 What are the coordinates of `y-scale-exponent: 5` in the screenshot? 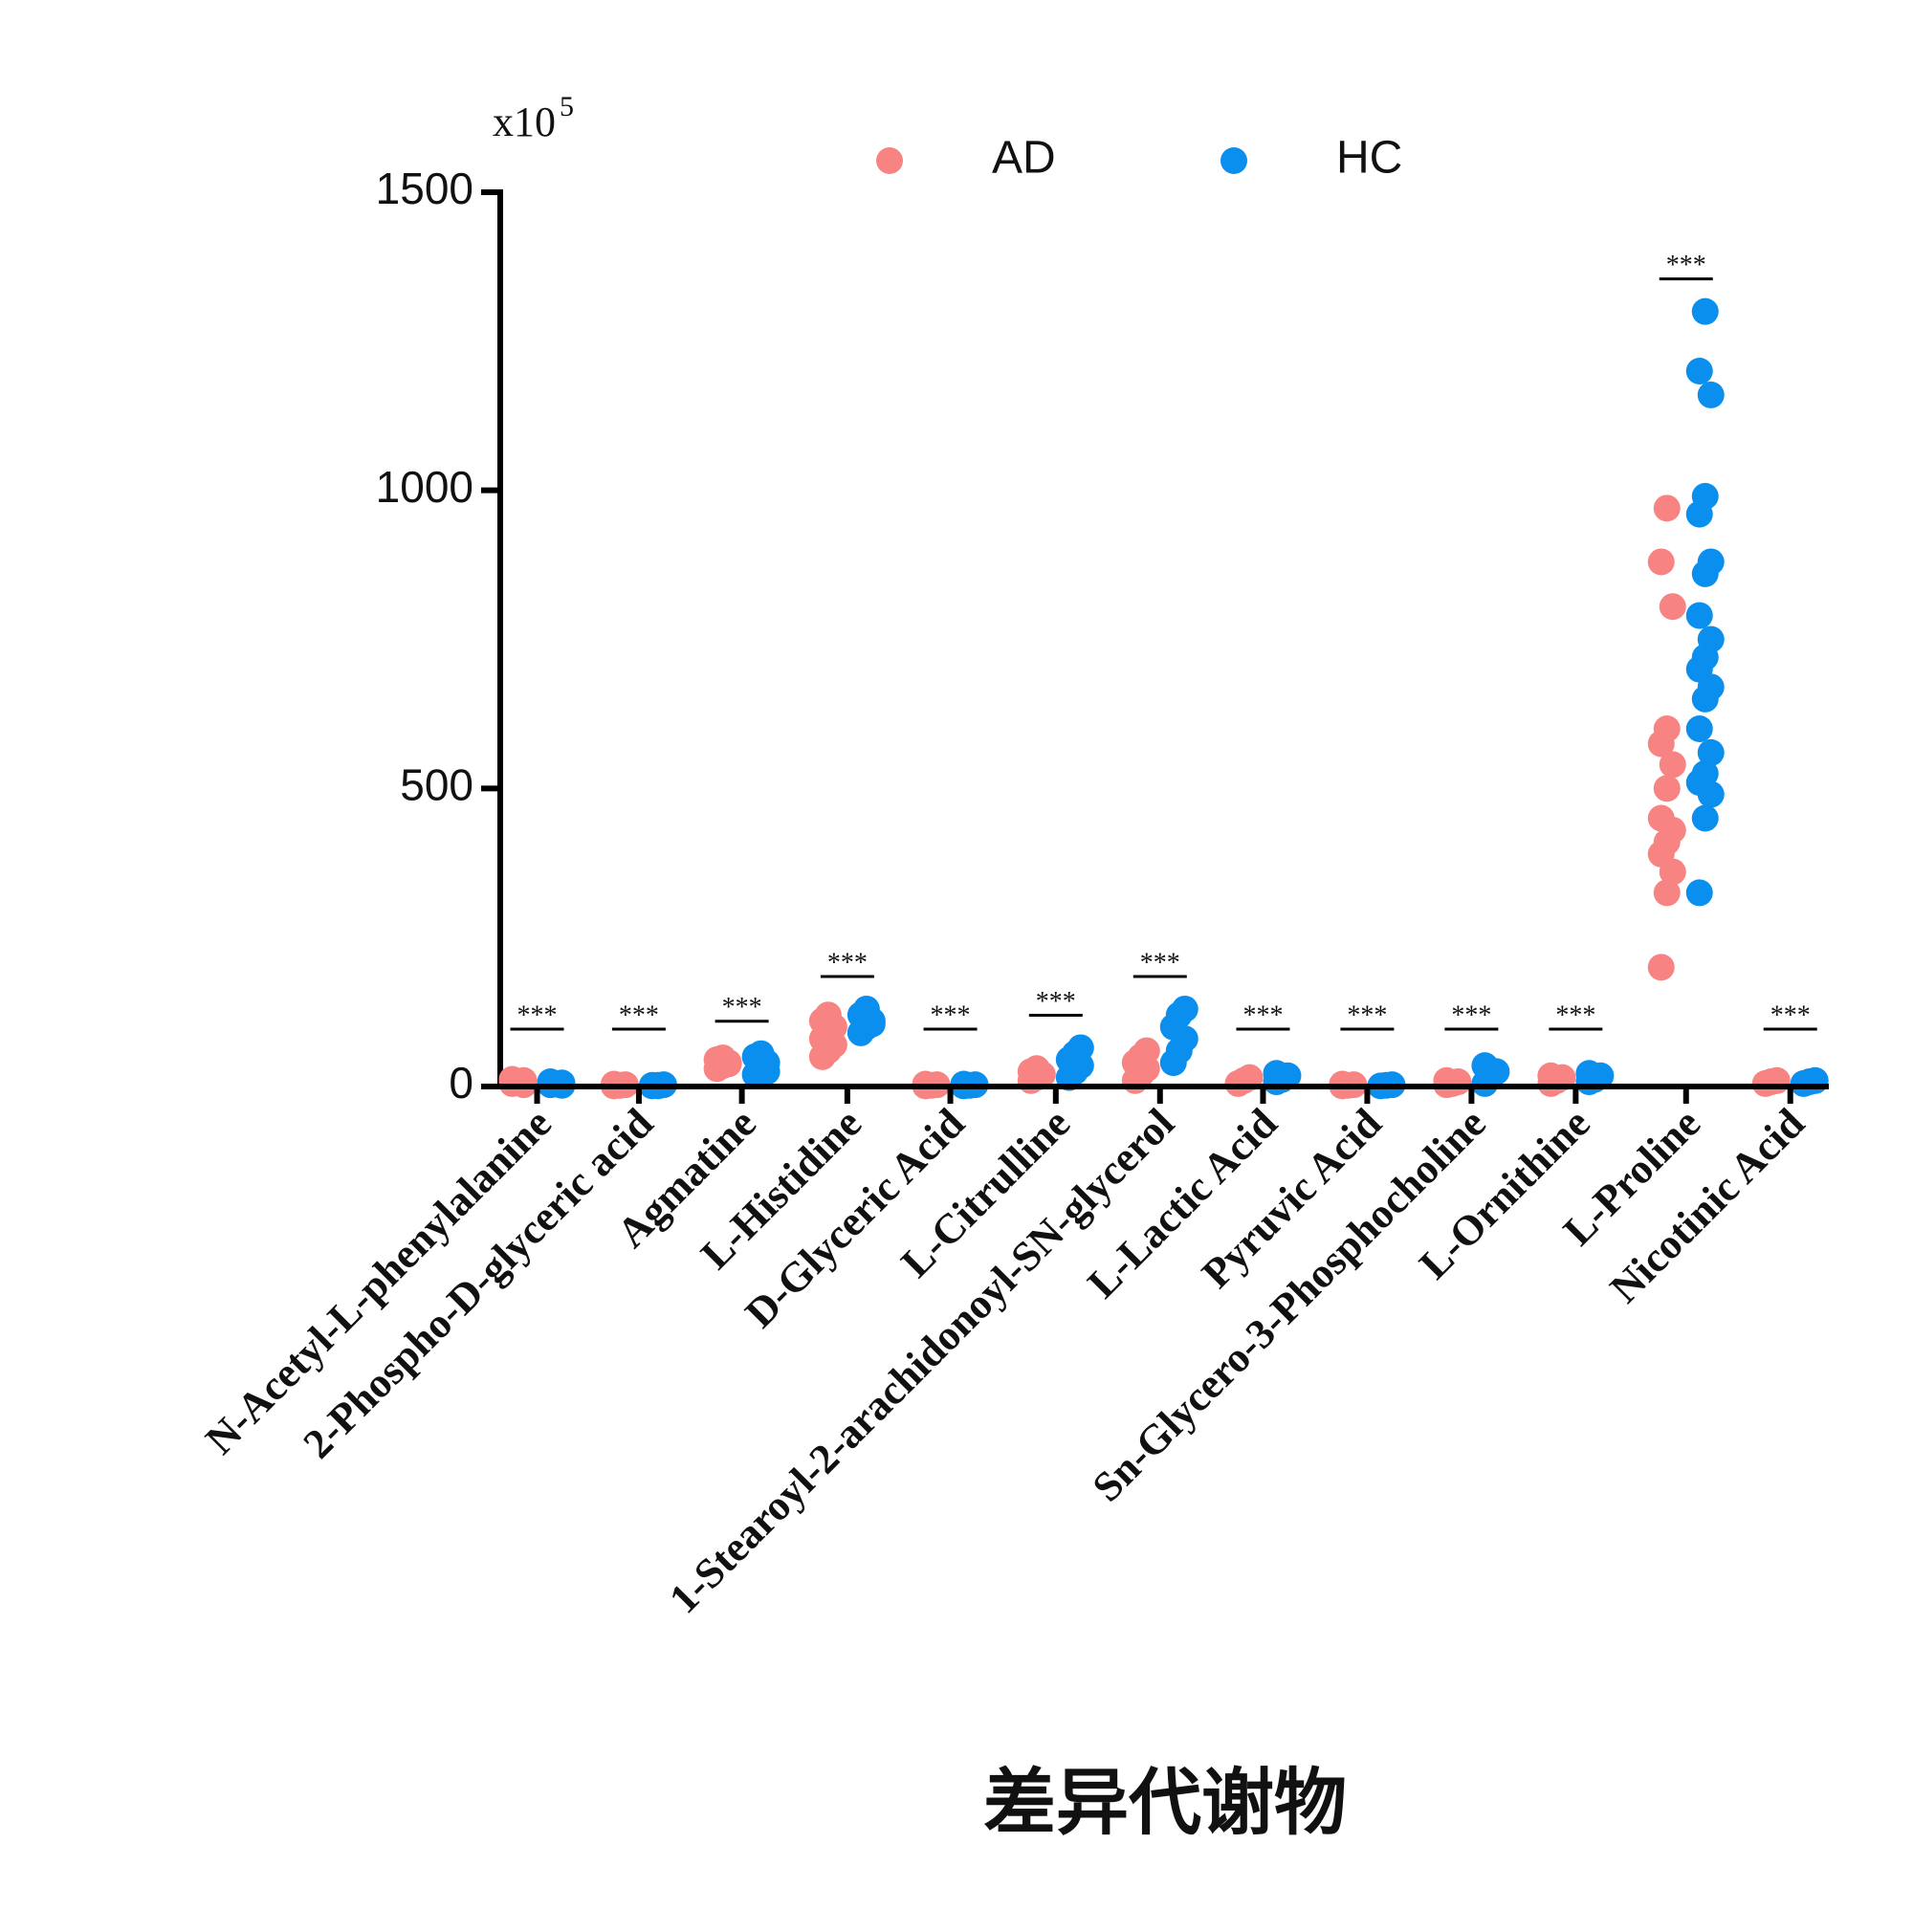 It's located at (567, 106).